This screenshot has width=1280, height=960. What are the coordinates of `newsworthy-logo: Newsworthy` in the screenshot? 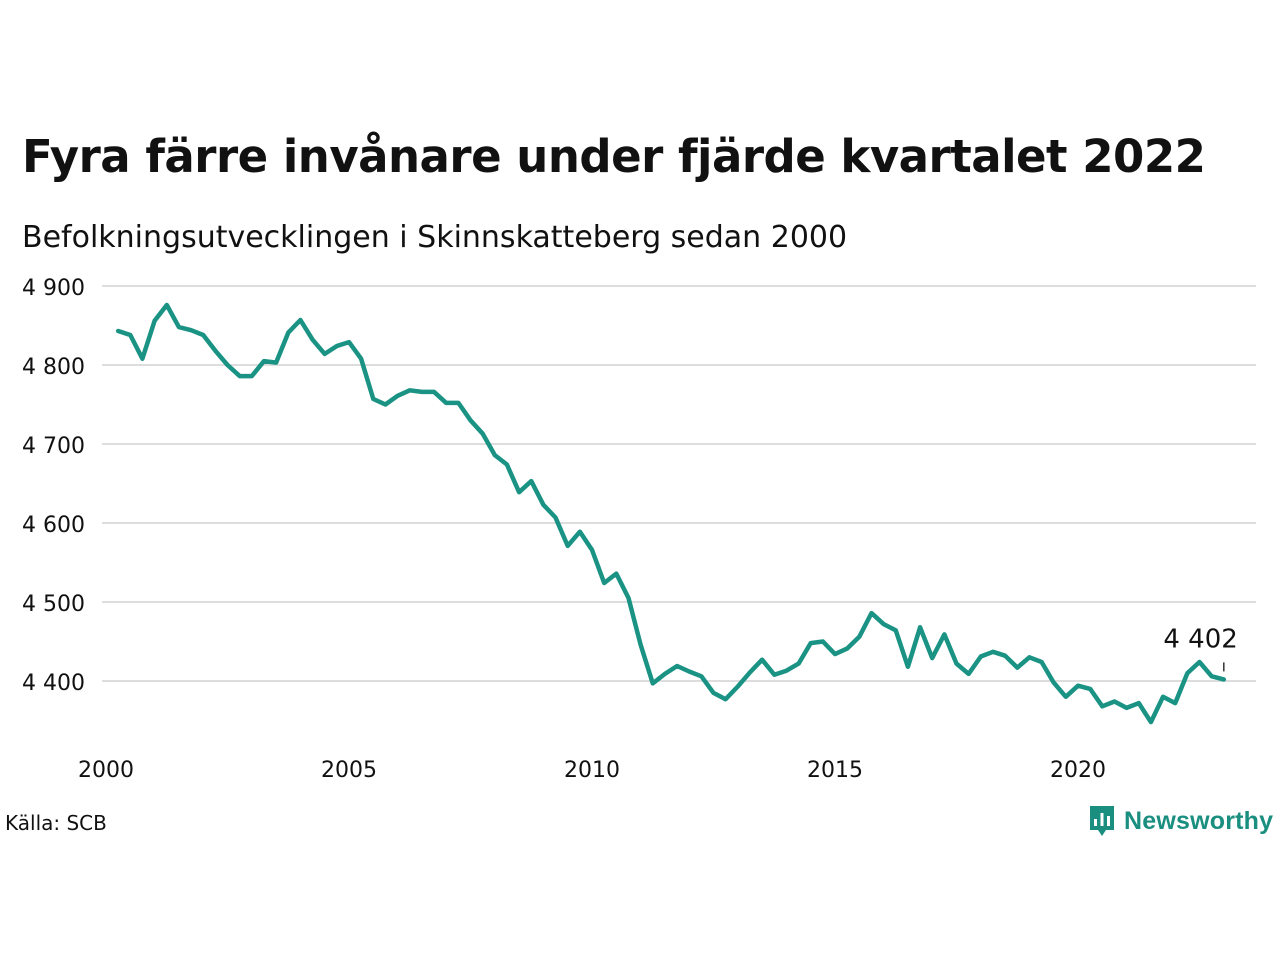 It's located at (1180, 821).